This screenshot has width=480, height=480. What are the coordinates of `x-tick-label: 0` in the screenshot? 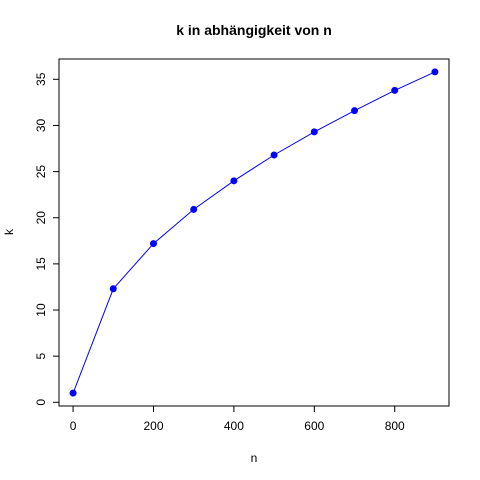 It's located at (73, 426).